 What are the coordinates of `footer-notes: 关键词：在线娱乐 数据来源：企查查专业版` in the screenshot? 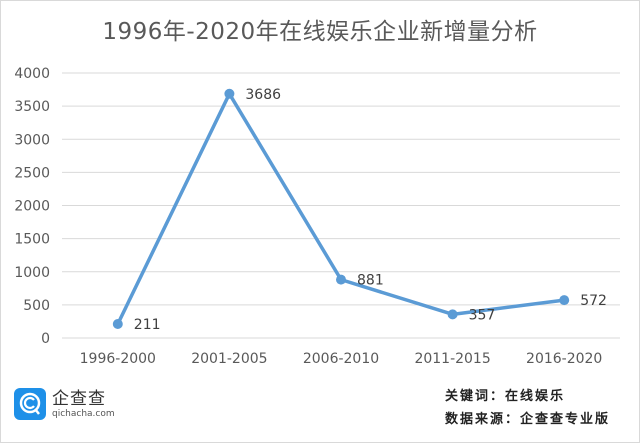 It's located at (527, 408).